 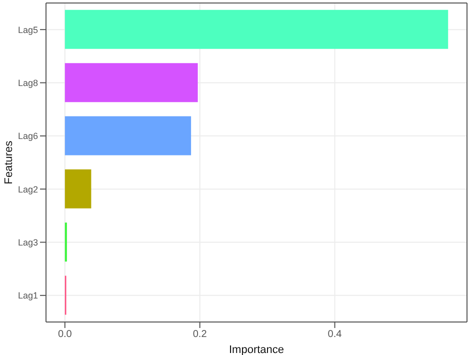 I want to click on y-tick-label: Lag3, so click(x=28, y=242).